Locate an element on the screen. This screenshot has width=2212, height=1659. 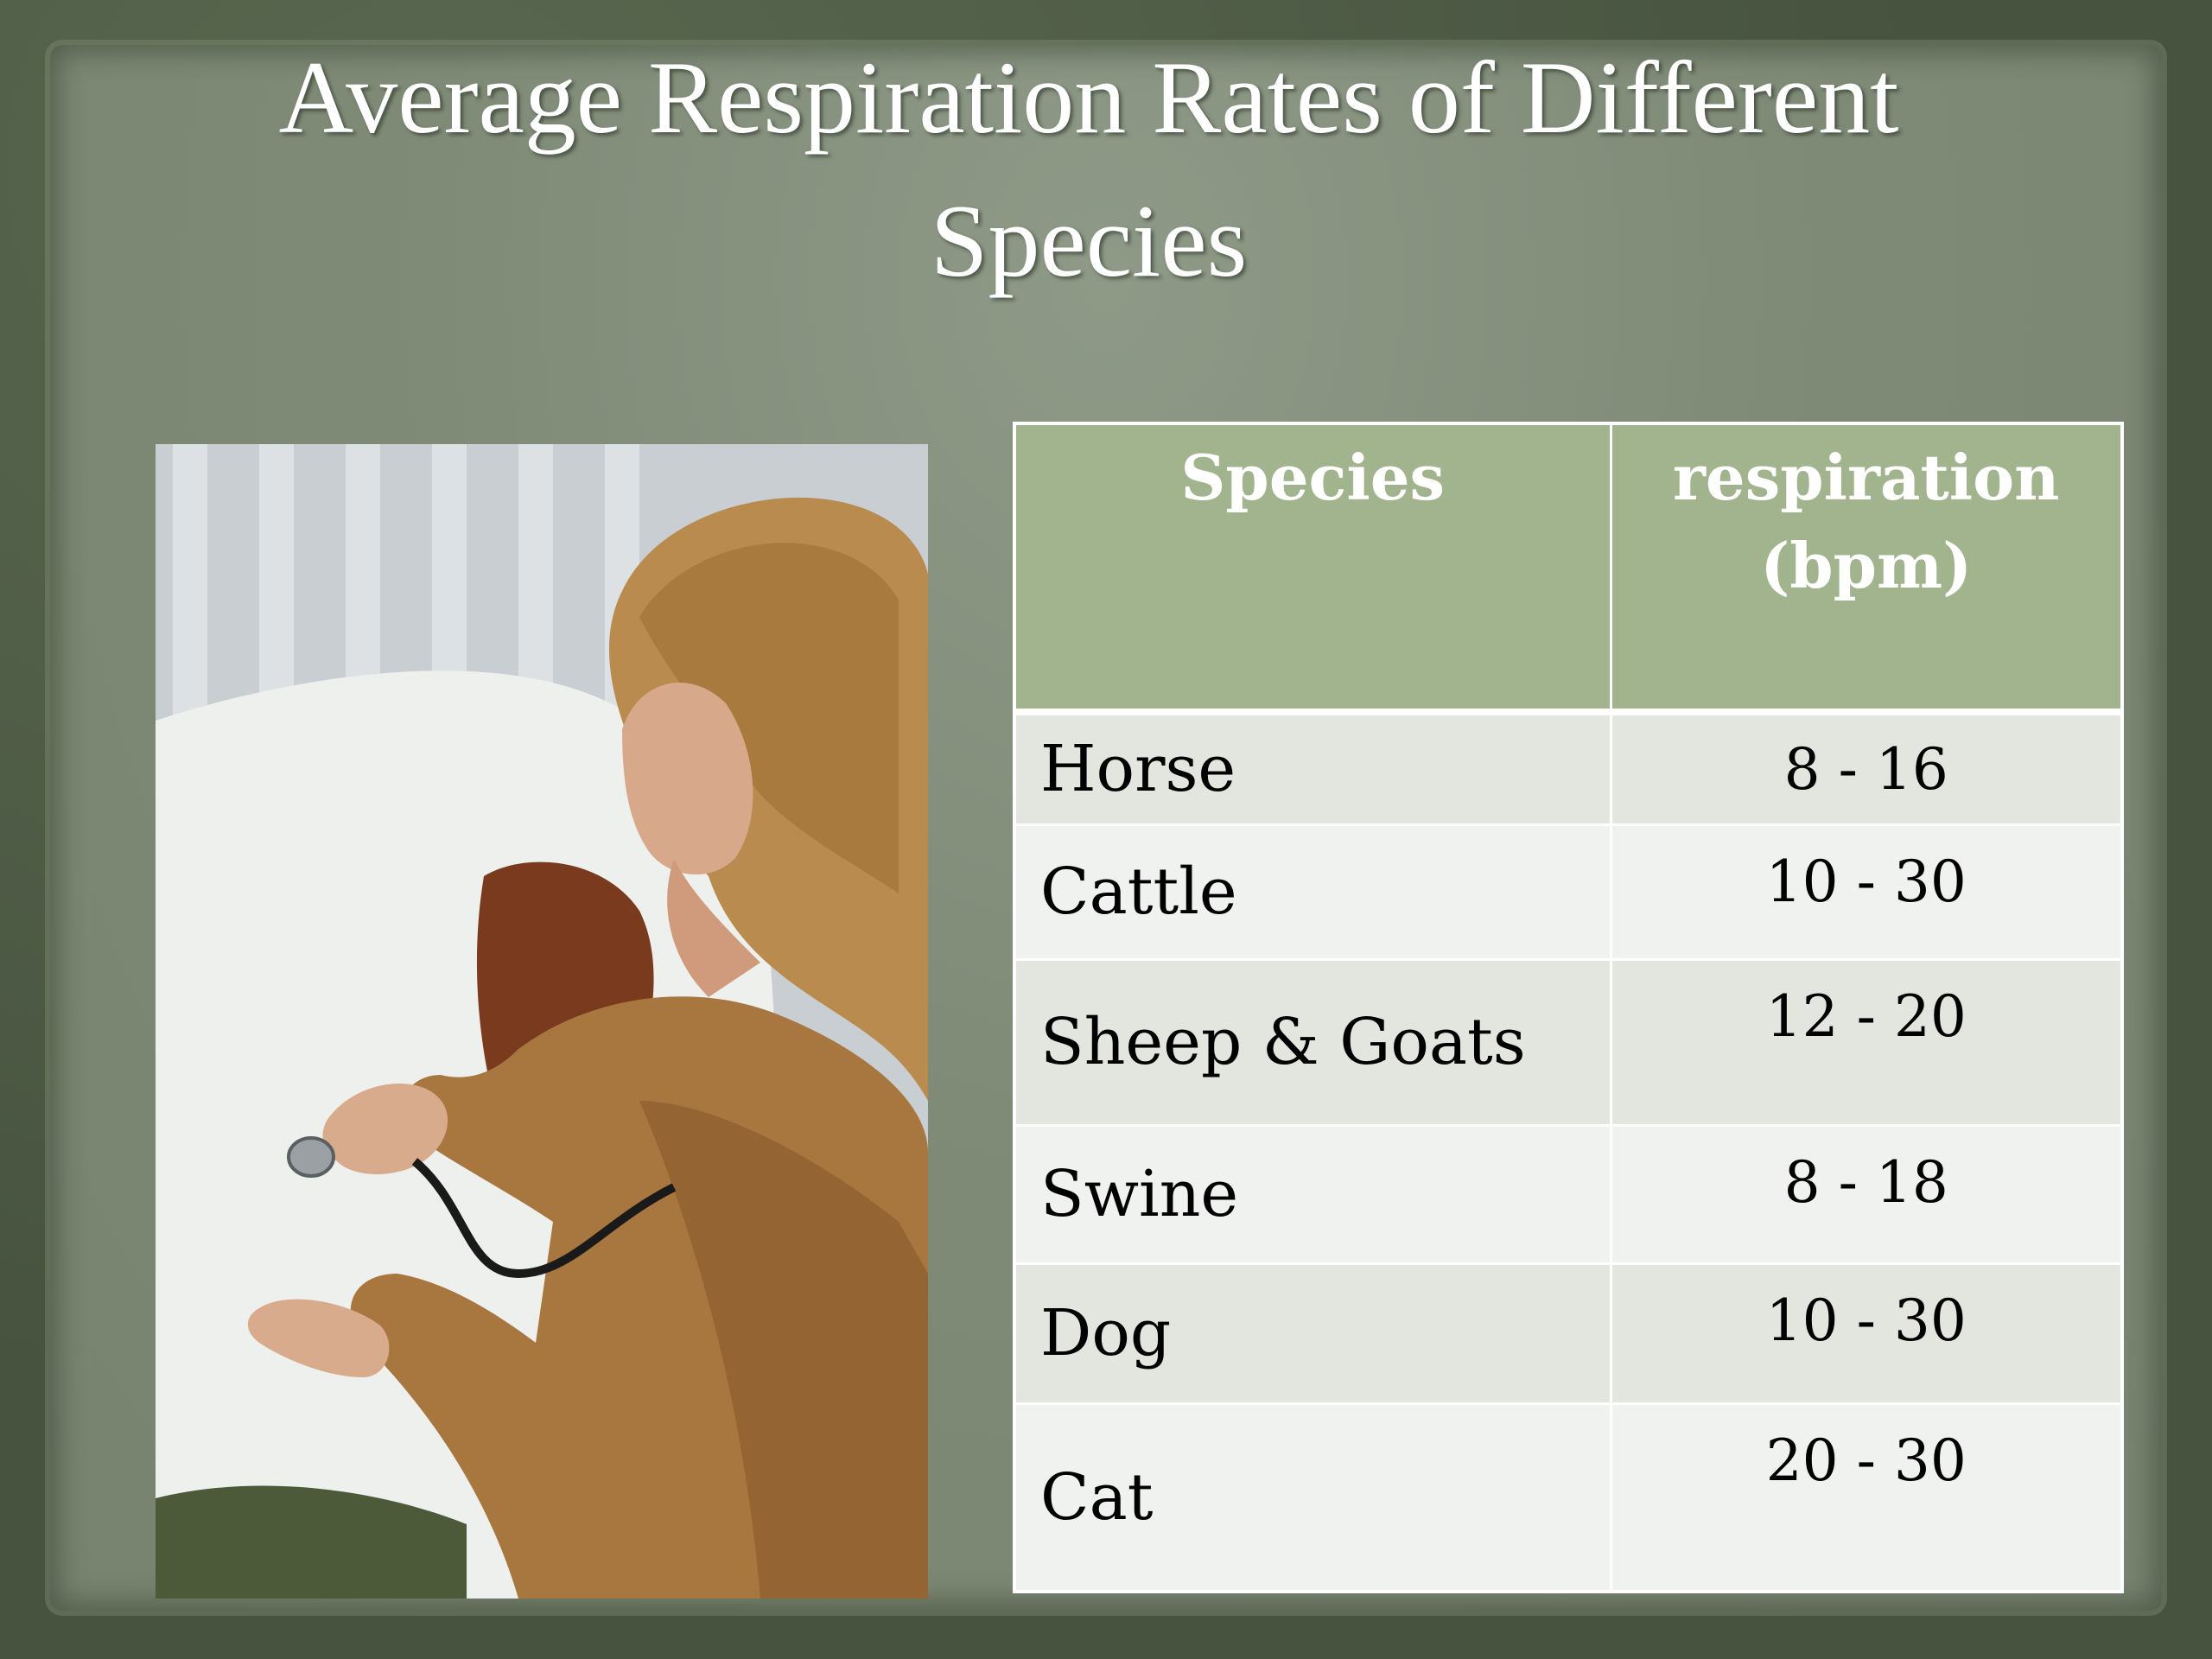
species-cell: Sheep & Goats is located at coordinates (1313, 1043).